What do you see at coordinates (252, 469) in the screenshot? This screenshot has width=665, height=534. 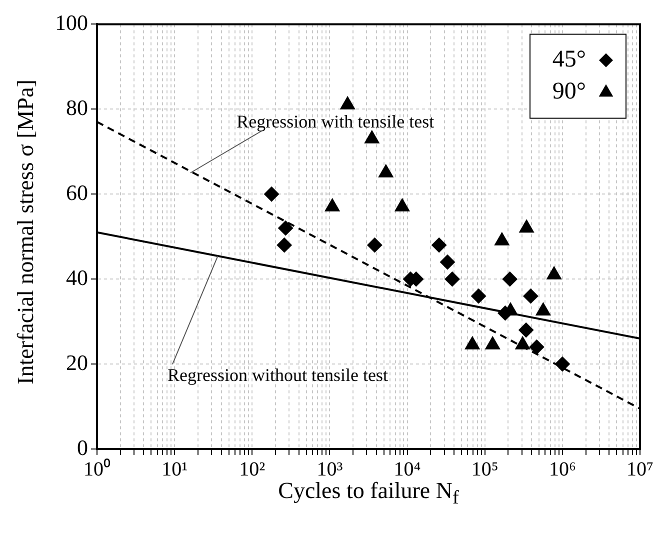 I see `x-tick-label: 10²` at bounding box center [252, 469].